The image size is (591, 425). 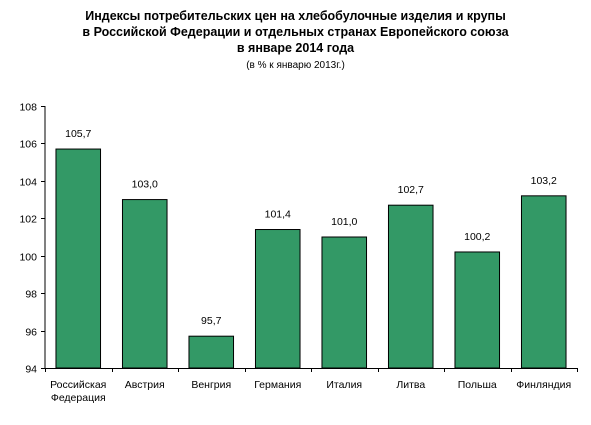 What do you see at coordinates (145, 185) in the screenshot?
I see `data-label: 103,0` at bounding box center [145, 185].